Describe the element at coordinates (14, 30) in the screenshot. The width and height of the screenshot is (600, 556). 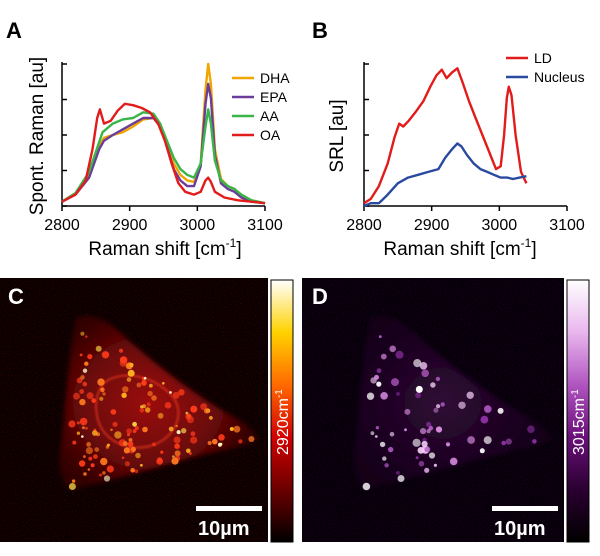
I see `panel-letter-a: A` at that location.